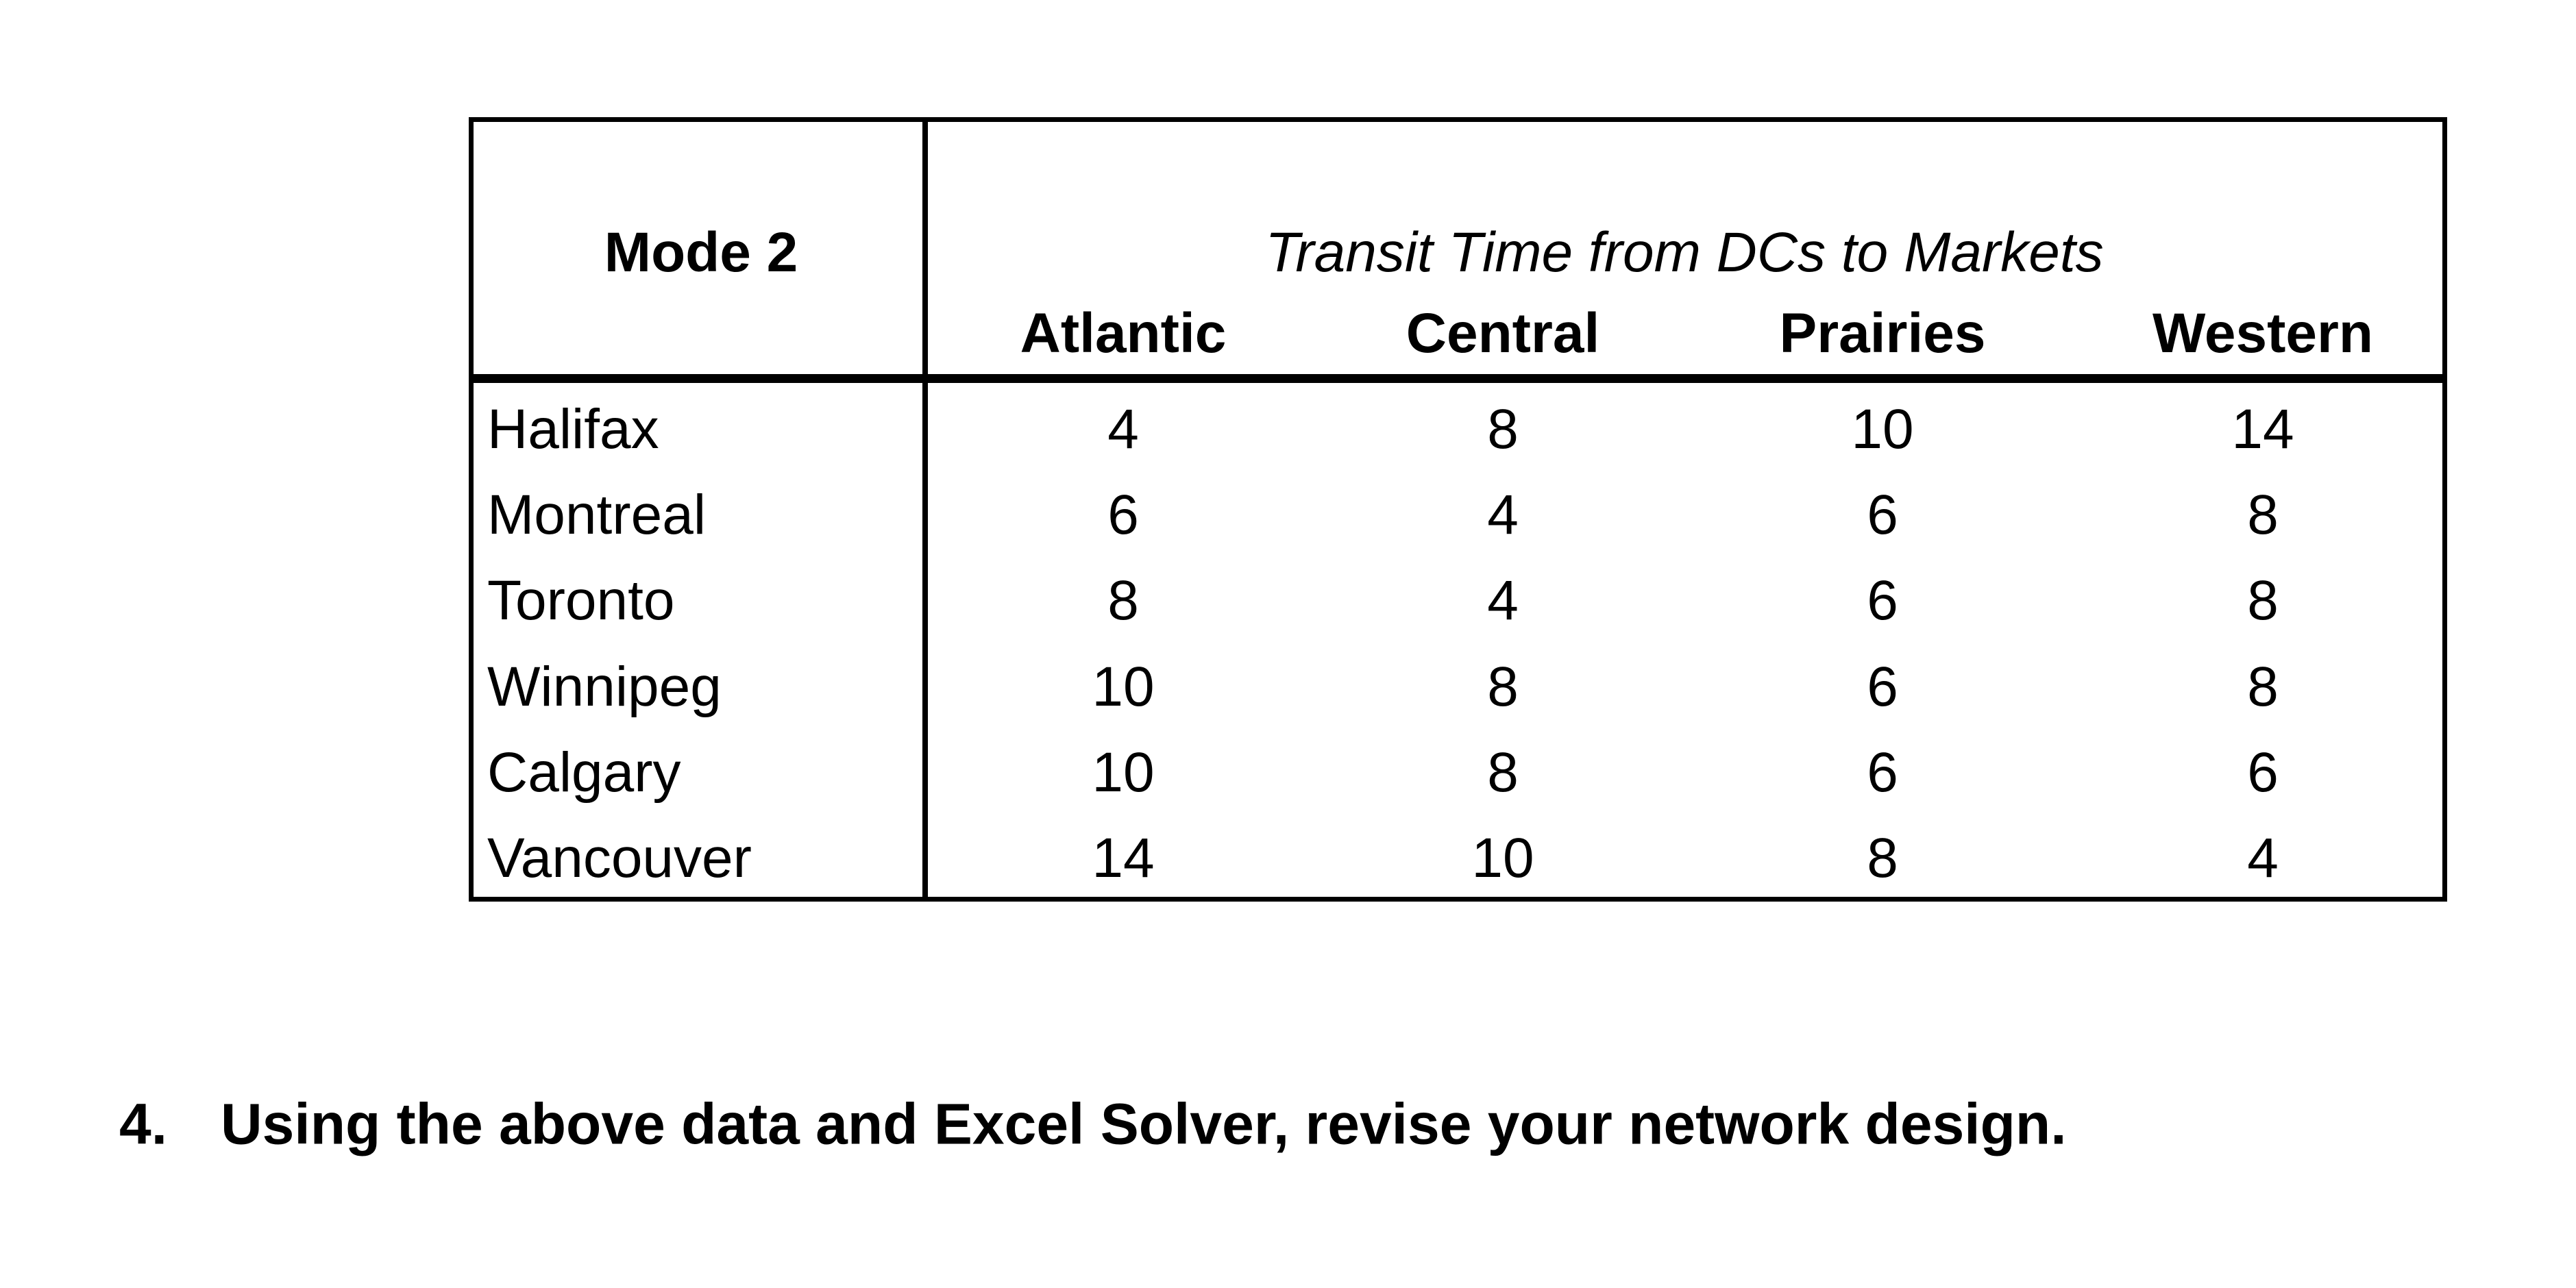  Describe the element at coordinates (1883, 333) in the screenshot. I see `column-header: Prairies` at that location.